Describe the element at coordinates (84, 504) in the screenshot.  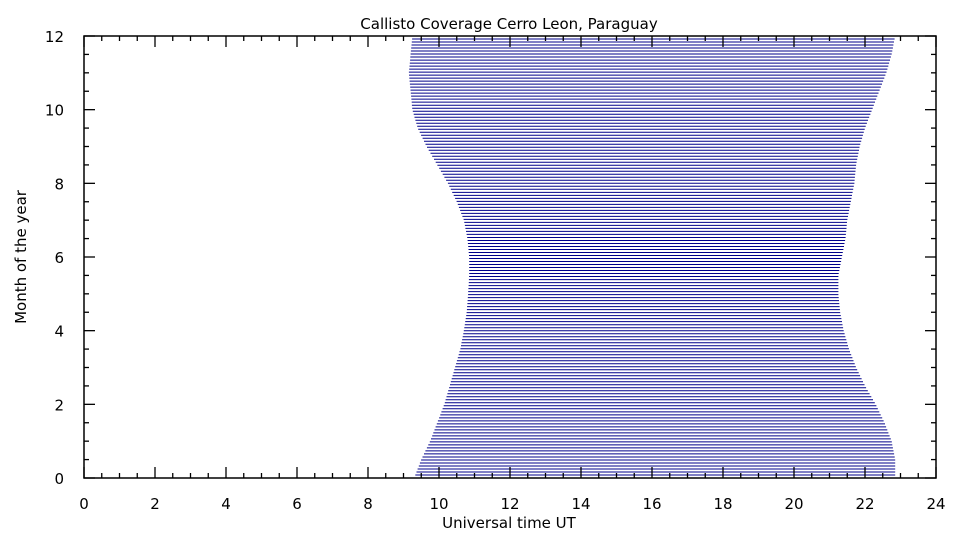
I see `x-tick-label: 0` at that location.